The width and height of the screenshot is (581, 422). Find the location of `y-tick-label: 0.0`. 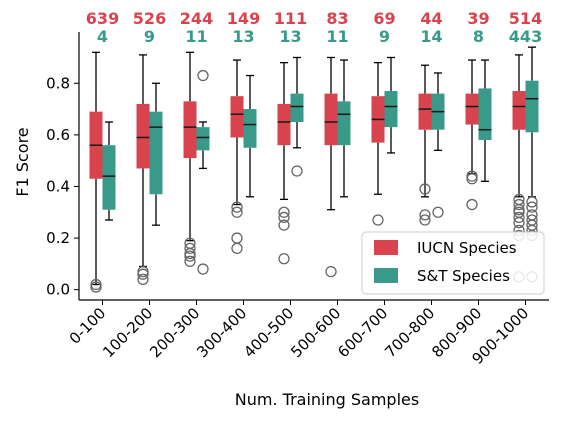

y-tick-label: 0.0 is located at coordinates (58, 290).